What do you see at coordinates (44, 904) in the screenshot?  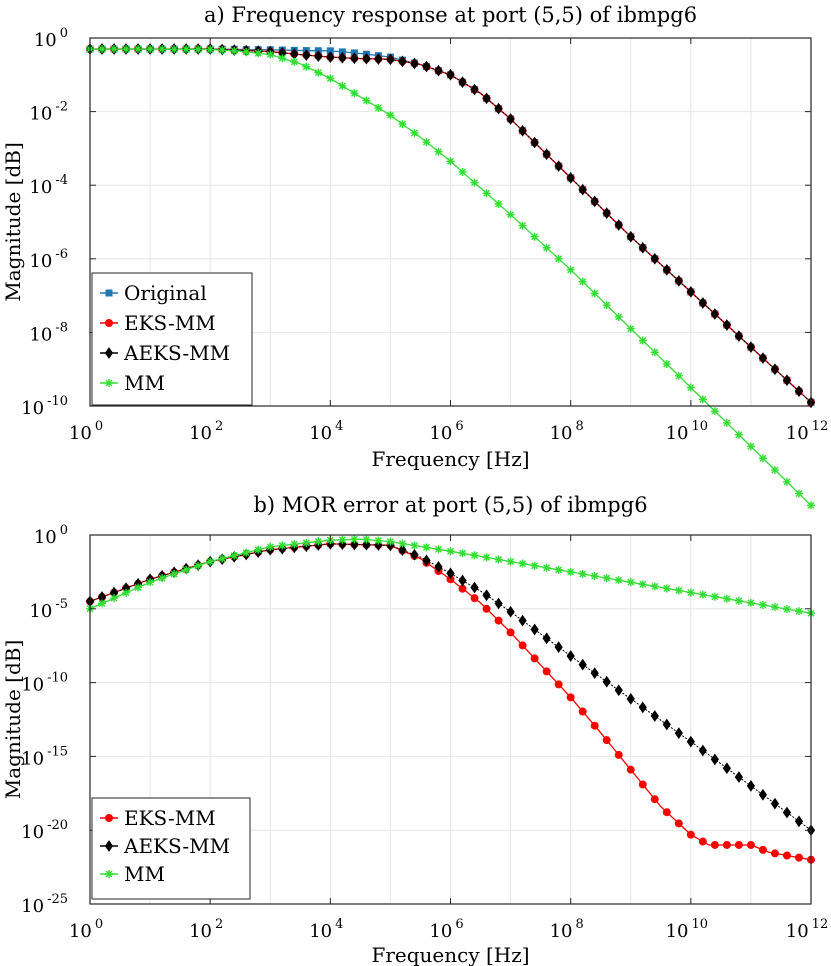 I see `y-tick-label: 10 -25` at bounding box center [44, 904].